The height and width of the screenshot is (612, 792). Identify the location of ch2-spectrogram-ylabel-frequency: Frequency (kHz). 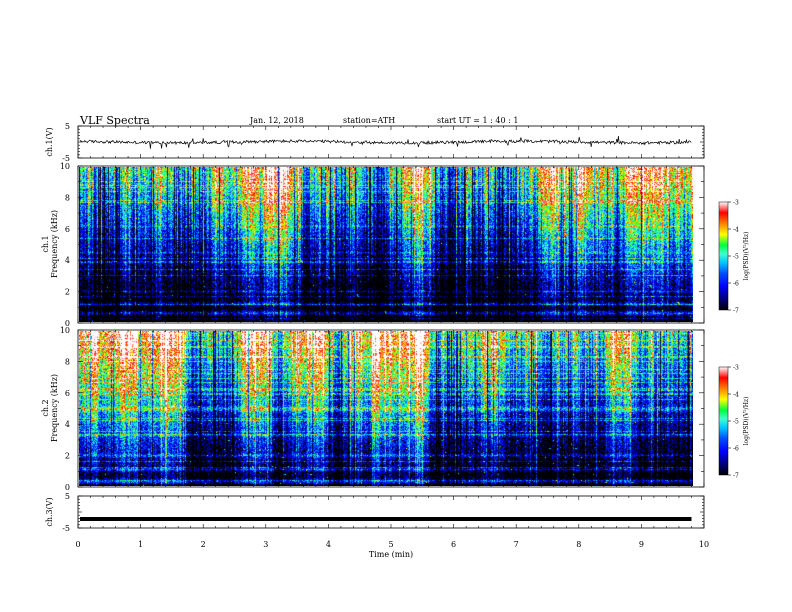
(54, 408).